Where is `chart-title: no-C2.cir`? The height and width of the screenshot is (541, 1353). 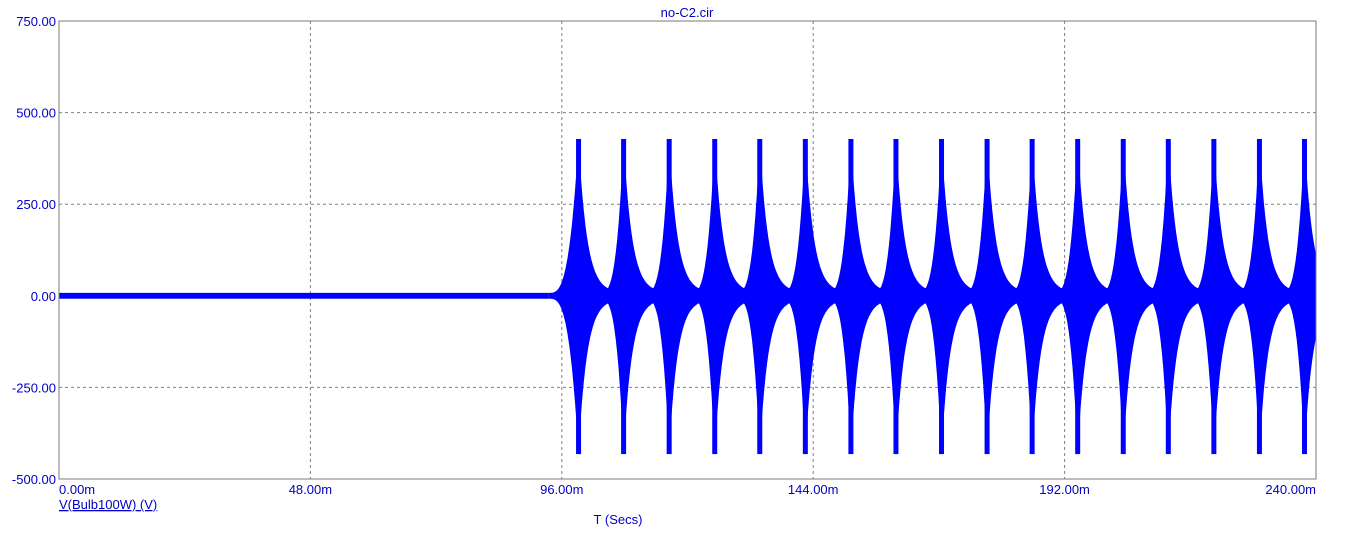
chart-title: no-C2.cir is located at coordinates (687, 12).